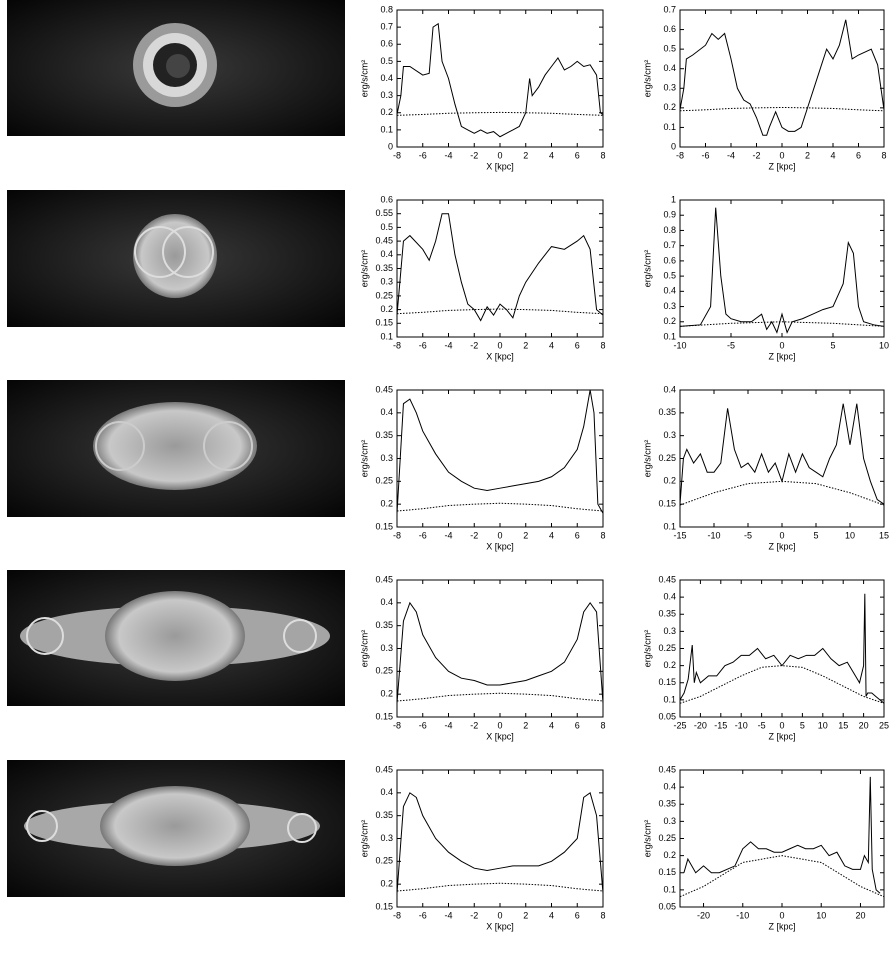 The image size is (891, 960). I want to click on x-tick-label: -15, so click(720, 725).